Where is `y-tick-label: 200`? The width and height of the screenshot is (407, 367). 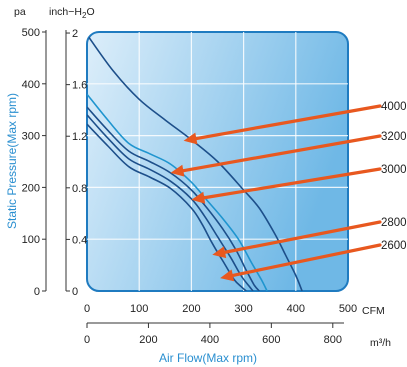
y-tick-label: 200 is located at coordinates (31, 188).